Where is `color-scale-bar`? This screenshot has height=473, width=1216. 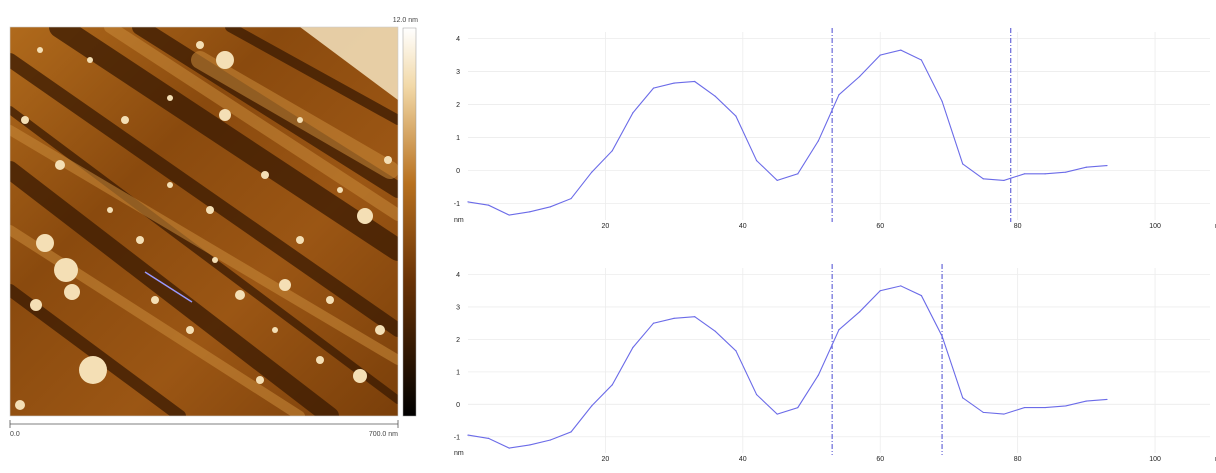 color-scale-bar is located at coordinates (409, 222).